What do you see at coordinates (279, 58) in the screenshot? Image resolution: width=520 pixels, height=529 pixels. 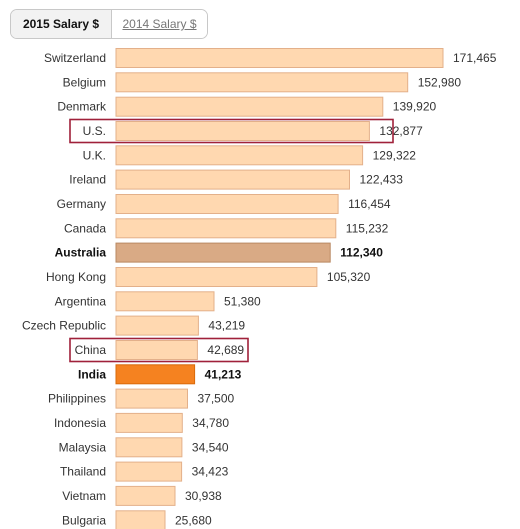 I see `bar-switzerland` at bounding box center [279, 58].